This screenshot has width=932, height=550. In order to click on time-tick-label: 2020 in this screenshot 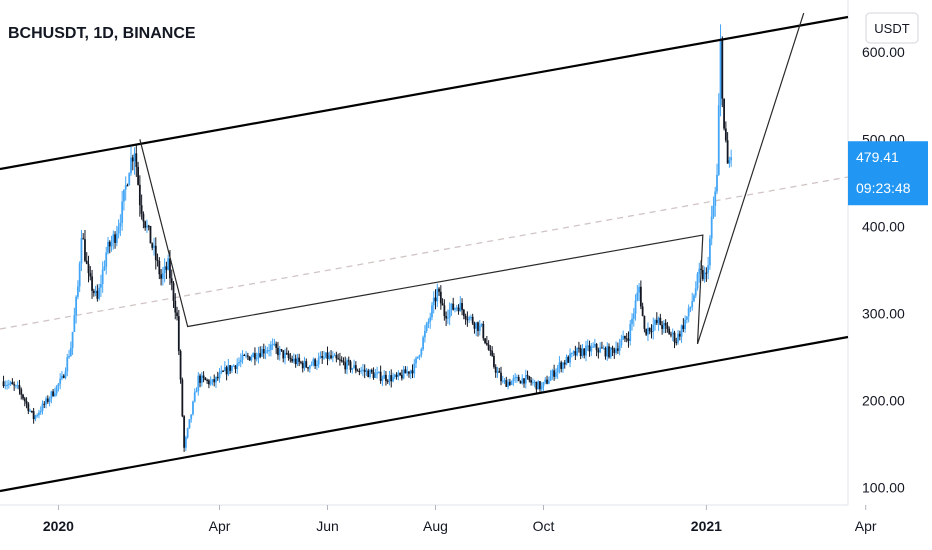, I will do `click(58, 526)`.